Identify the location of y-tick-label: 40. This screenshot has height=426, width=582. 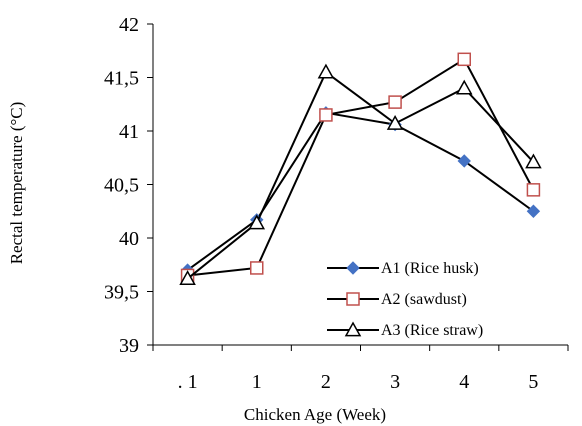
(129, 239).